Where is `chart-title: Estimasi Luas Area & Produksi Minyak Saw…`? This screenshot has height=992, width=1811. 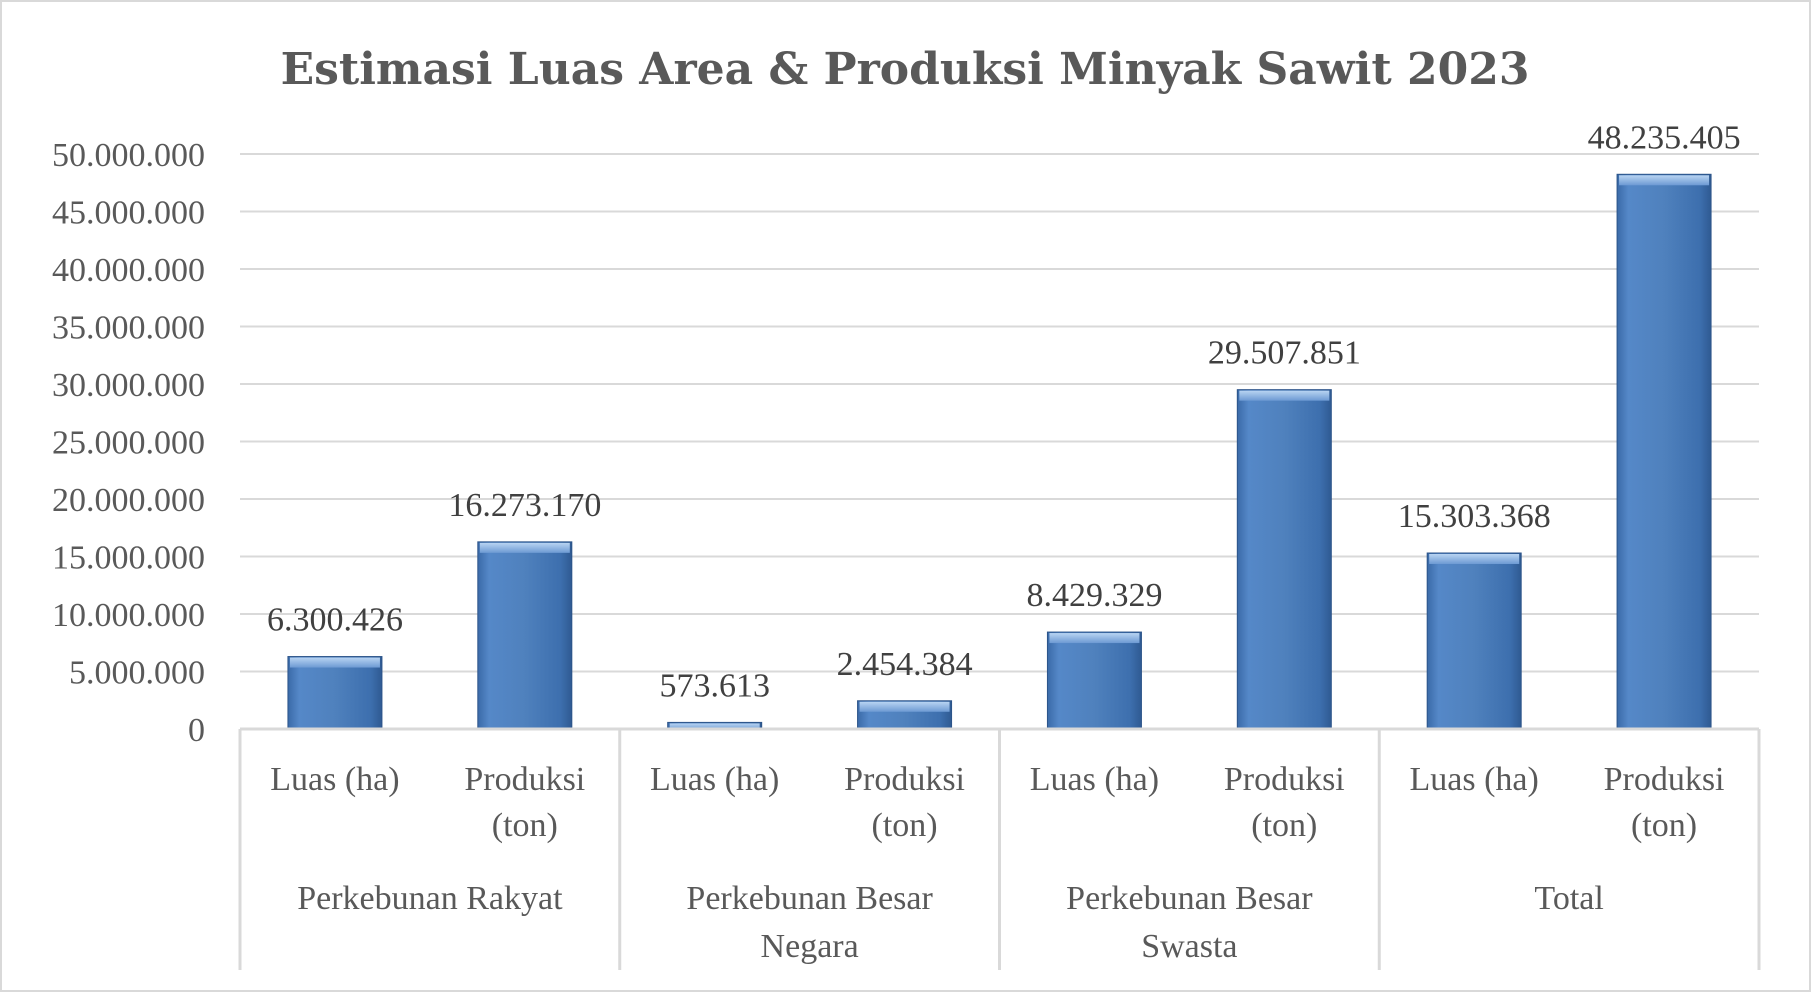
chart-title: Estimasi Luas Area & Produksi Minyak Saw… is located at coordinates (905, 69).